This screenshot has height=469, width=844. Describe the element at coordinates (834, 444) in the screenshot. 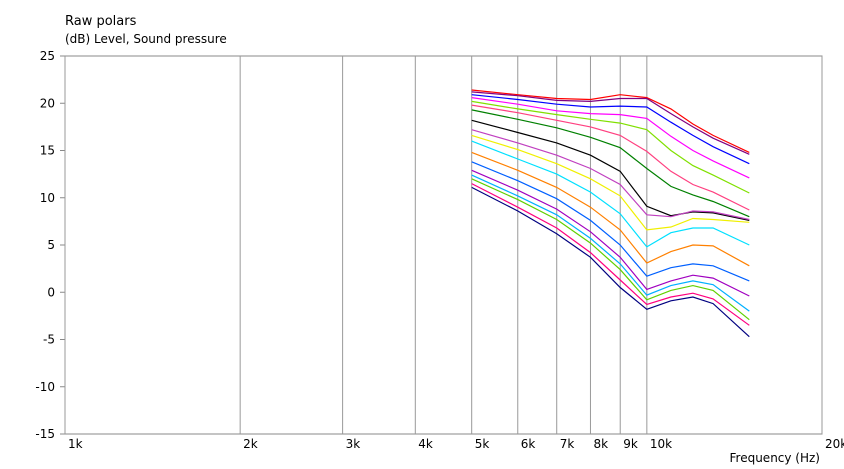

I see `x-tick-label: 20k` at that location.